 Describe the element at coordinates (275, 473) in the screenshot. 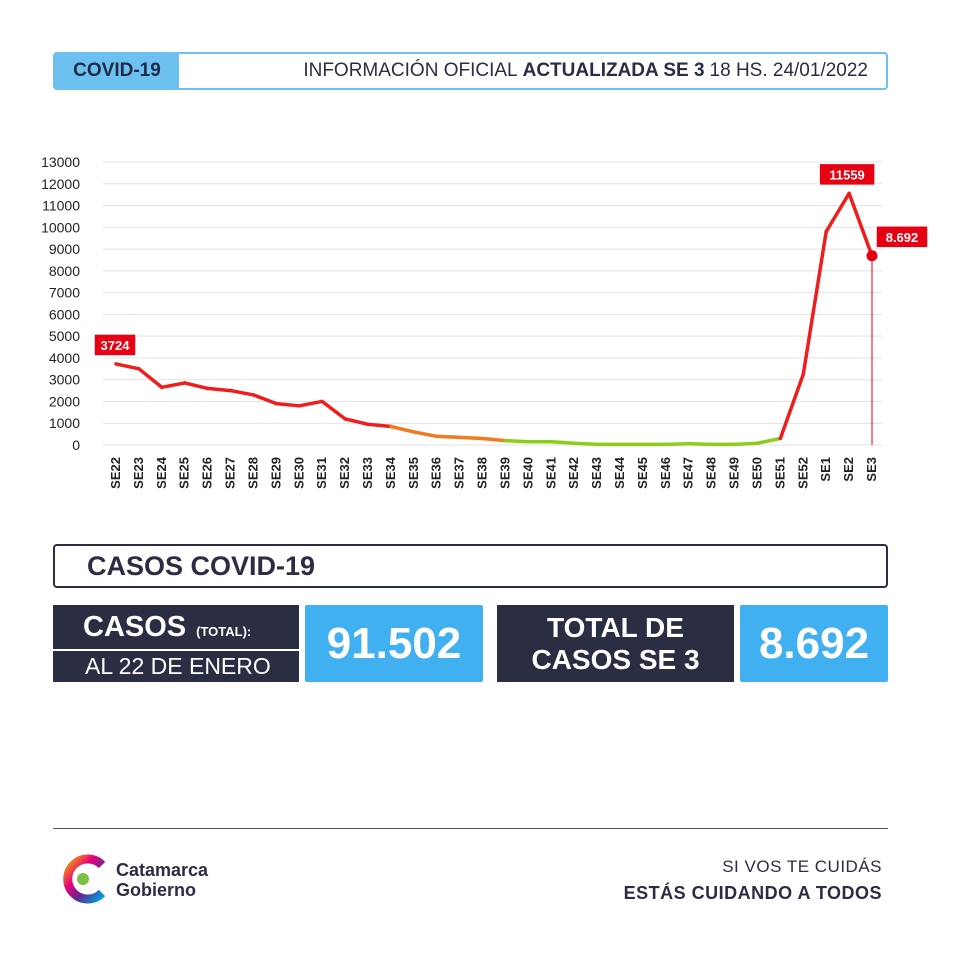

I see `x-tick-label: SE29` at that location.